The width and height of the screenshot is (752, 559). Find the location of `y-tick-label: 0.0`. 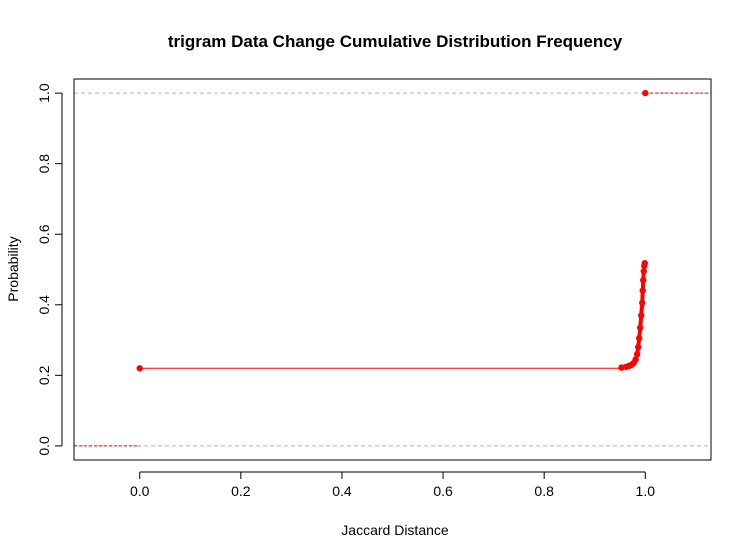

y-tick-label: 0.0 is located at coordinates (44, 446).